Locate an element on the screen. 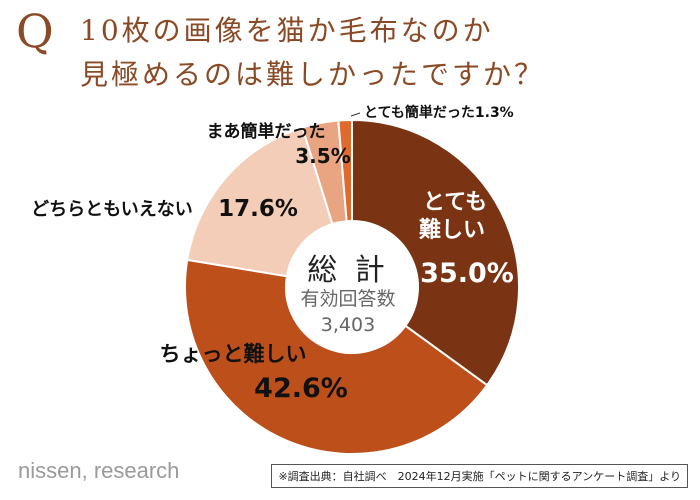  brand-logo-text: nissen, research is located at coordinates (99, 470).